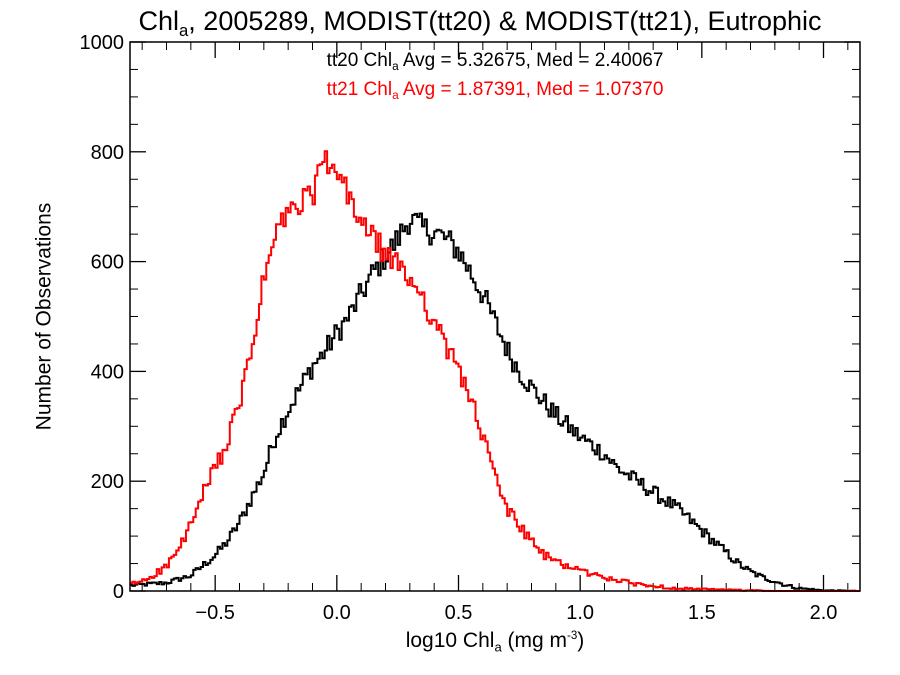 This screenshot has width=900, height=675. Describe the element at coordinates (572, 635) in the screenshot. I see `x-label-sup: -3` at that location.